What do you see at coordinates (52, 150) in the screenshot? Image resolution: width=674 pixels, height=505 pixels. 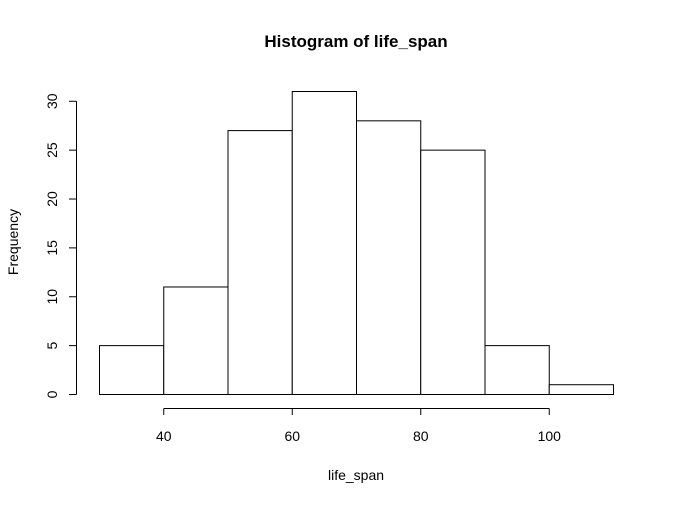 I see `y-tick-label: 25` at bounding box center [52, 150].